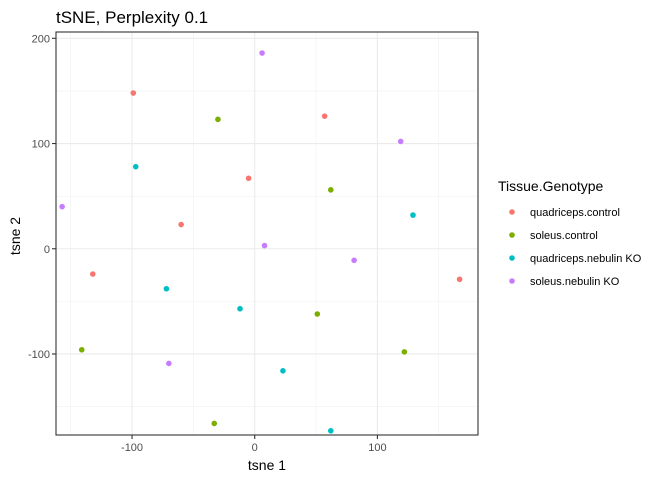  I want to click on x-tick-label: 100, so click(377, 448).